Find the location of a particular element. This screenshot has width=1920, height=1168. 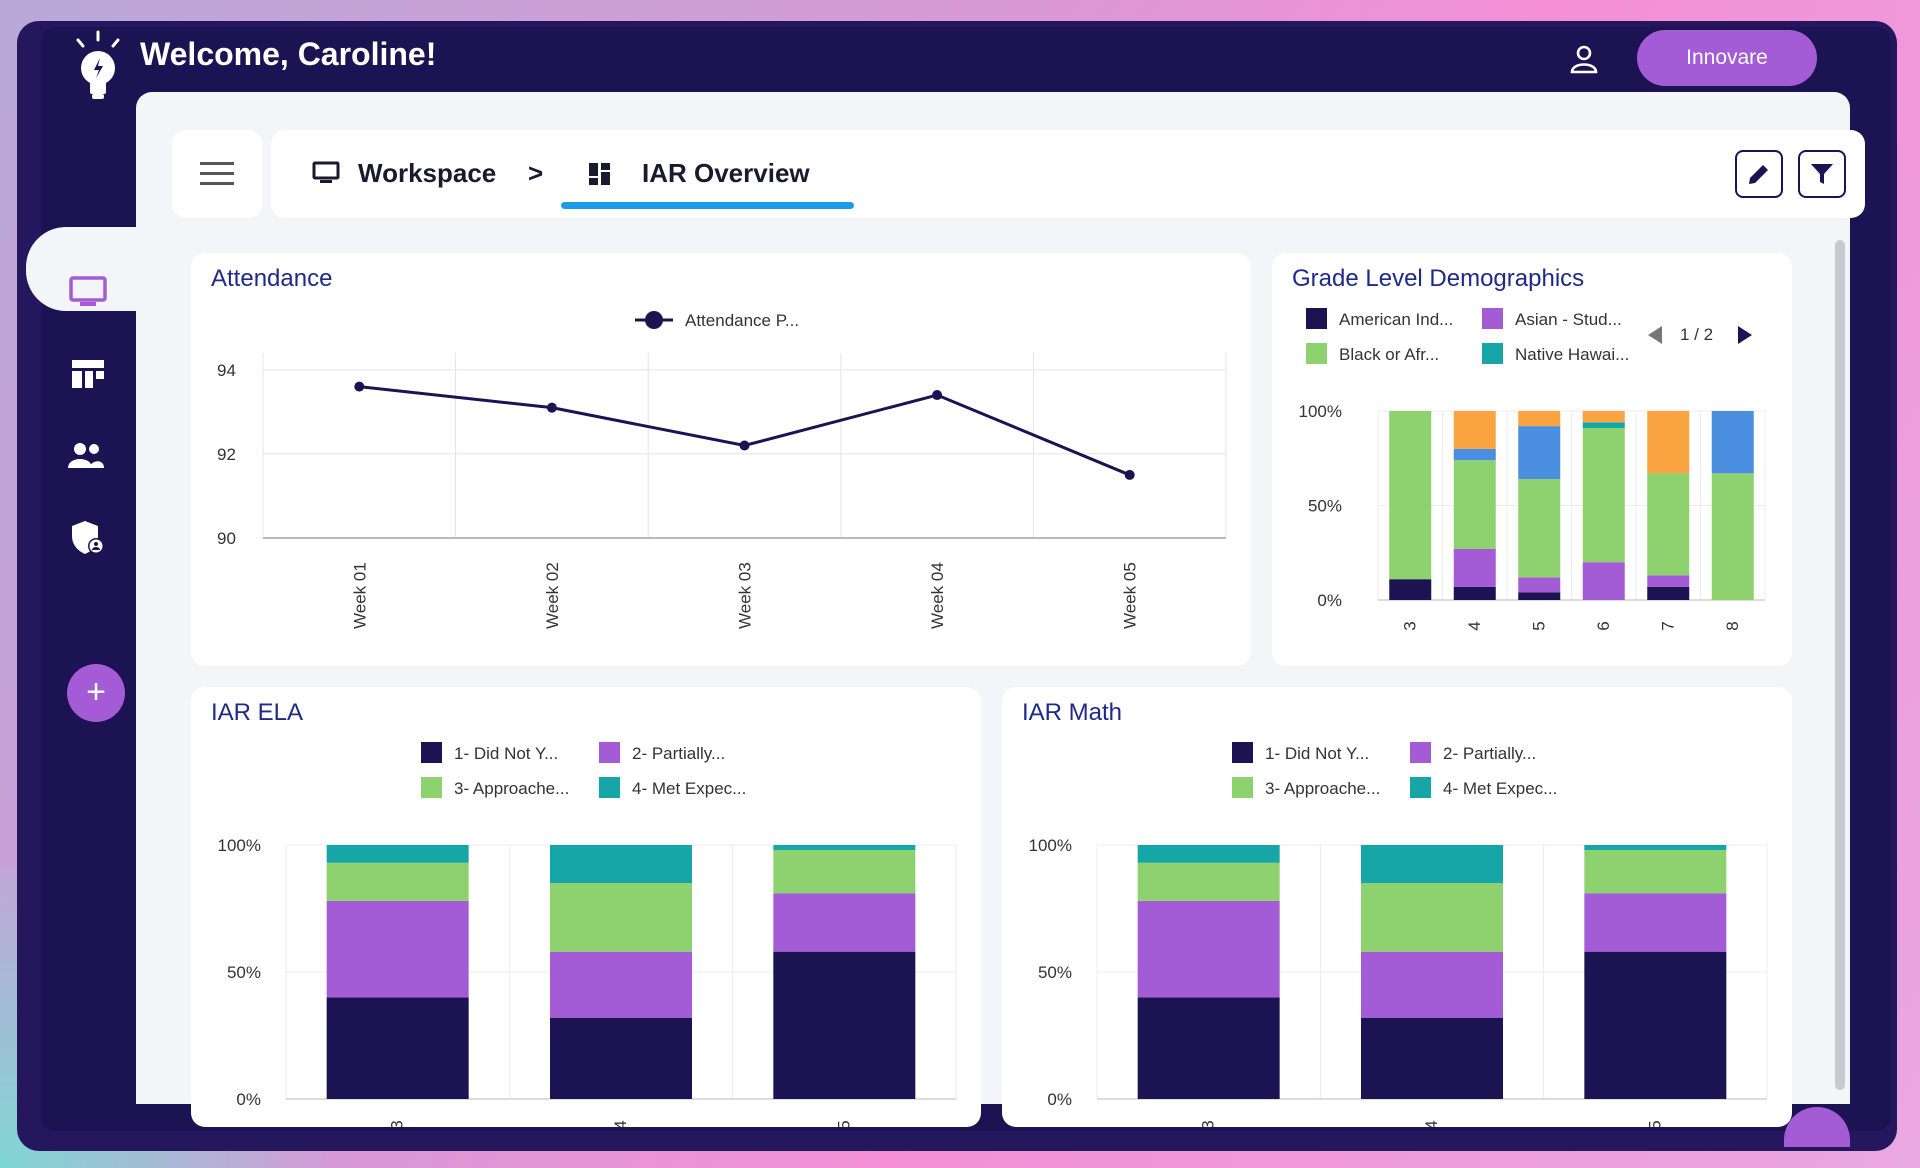

people-icon is located at coordinates (86, 456).